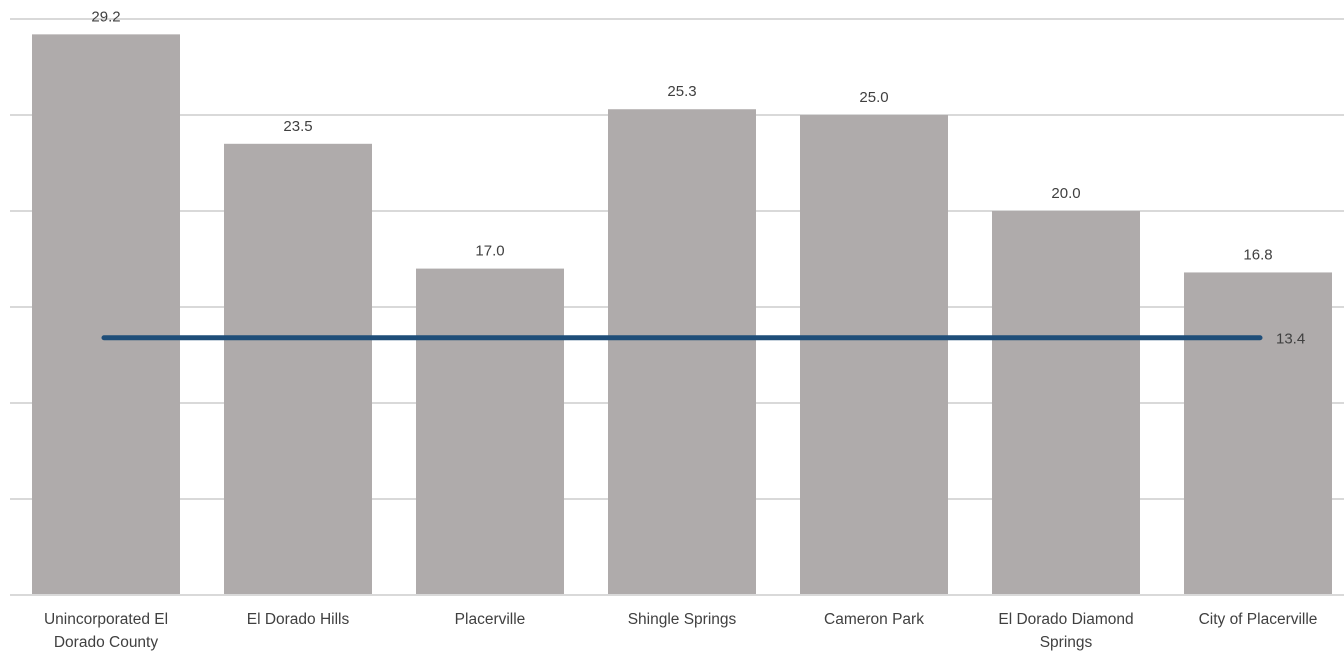 This screenshot has width=1344, height=656. Describe the element at coordinates (681, 91) in the screenshot. I see `bar-value-label: 25.3` at that location.